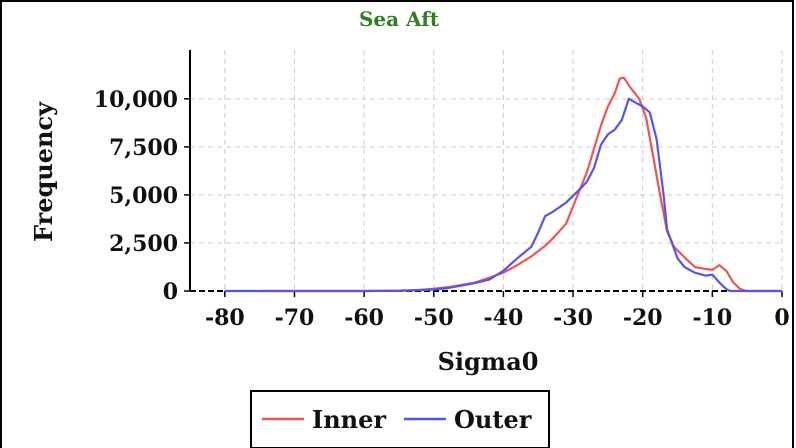  What do you see at coordinates (143, 148) in the screenshot?
I see `y-tick-label: 7,500` at bounding box center [143, 148].